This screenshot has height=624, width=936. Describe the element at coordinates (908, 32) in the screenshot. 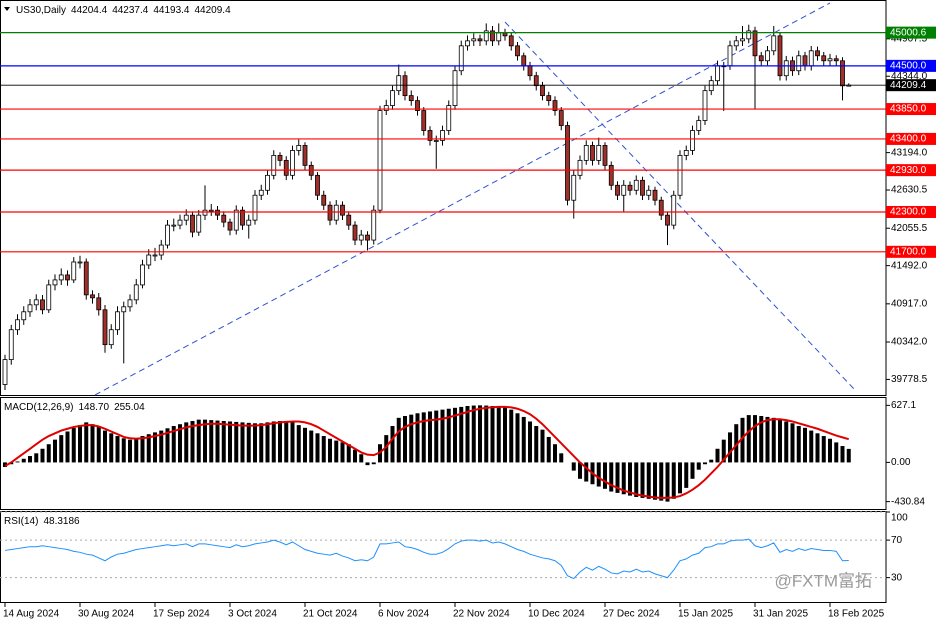

I see `level-label: 45000.6` at that location.